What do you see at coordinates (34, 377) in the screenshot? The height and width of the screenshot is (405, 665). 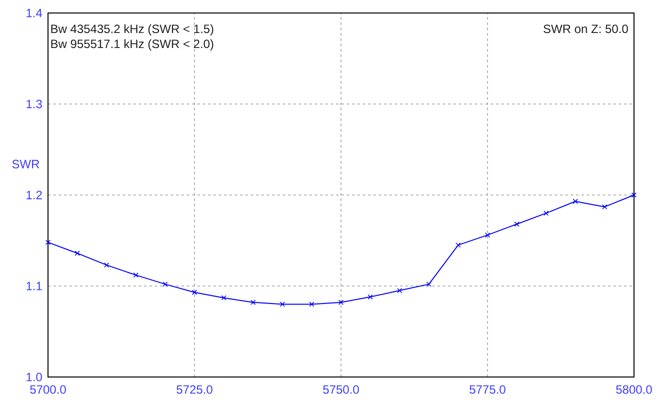 I see `y-tick-label: 1.0` at bounding box center [34, 377].